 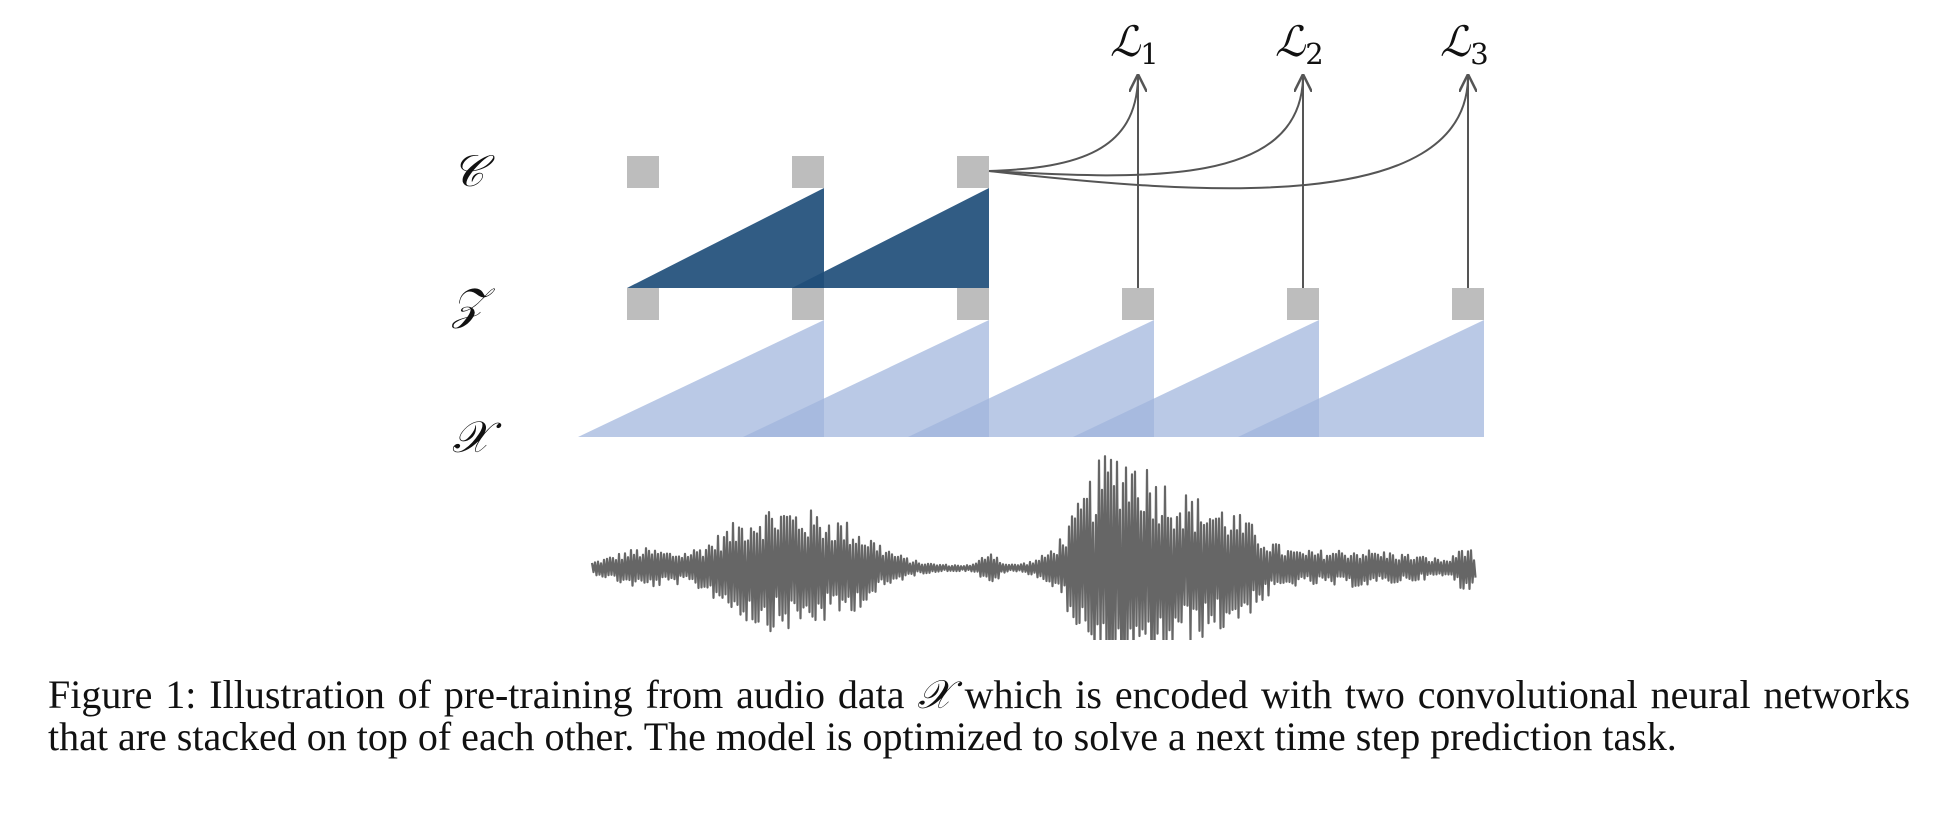 I want to click on loss-labels: ℒ1 ℒ2 ℒ3, so click(x=1299, y=44).